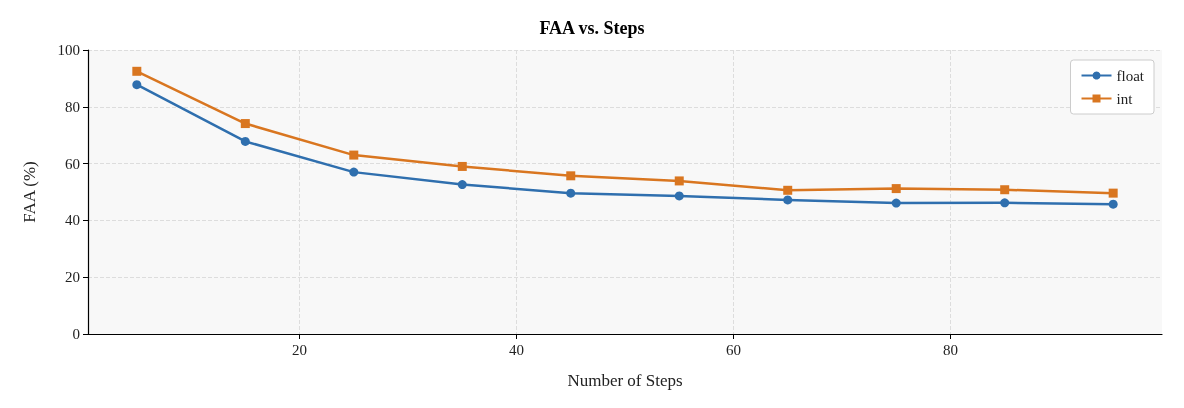 The image size is (1184, 408). Describe the element at coordinates (76, 334) in the screenshot. I see `y-tick-label: 0` at that location.